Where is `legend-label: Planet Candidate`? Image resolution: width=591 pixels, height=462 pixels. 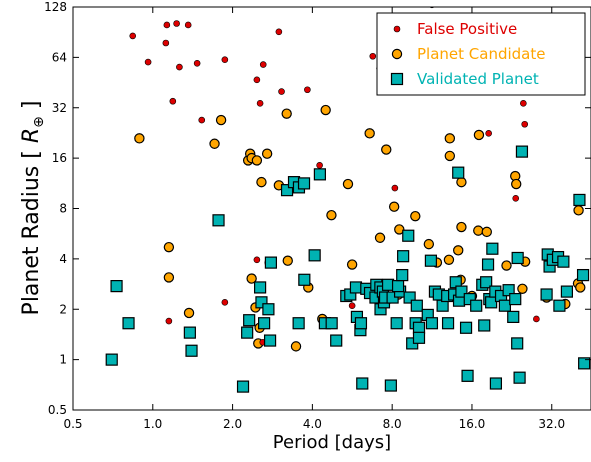
legend-label: Planet Candidate is located at coordinates (481, 54).